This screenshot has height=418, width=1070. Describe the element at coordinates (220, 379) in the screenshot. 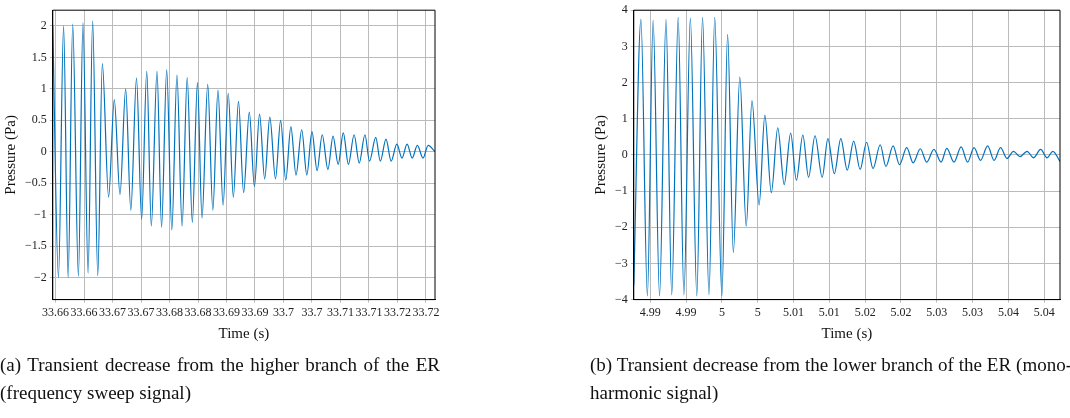

I see `text: (a) Transient decrease from the higher branch of the ER (frequency sweep signal)` at that location.